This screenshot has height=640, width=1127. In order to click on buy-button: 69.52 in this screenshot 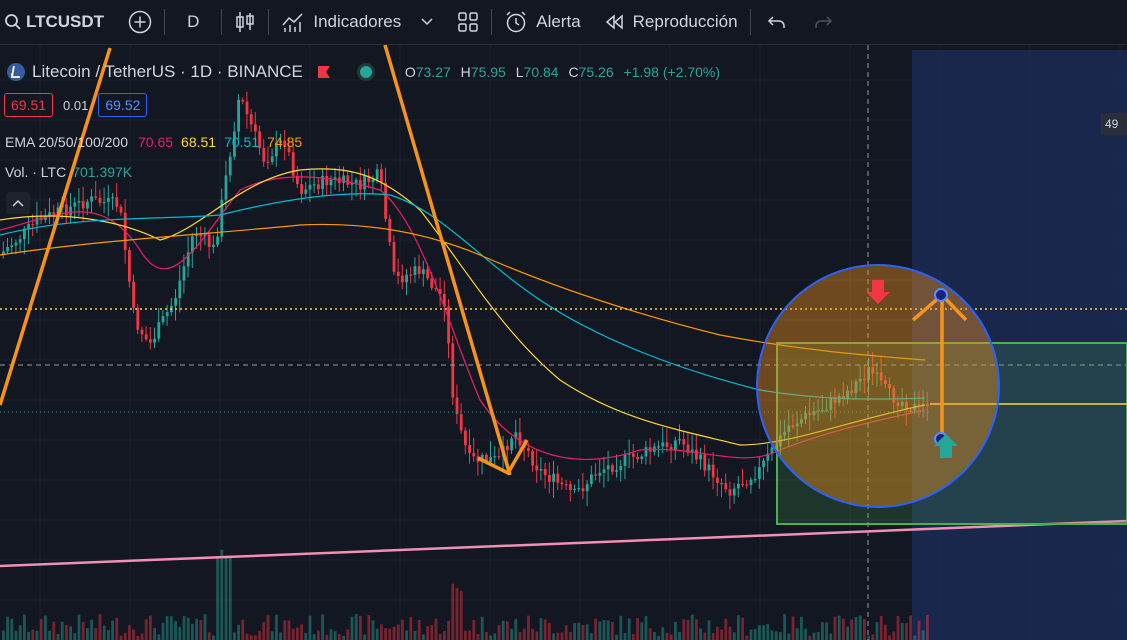, I will do `click(123, 105)`.